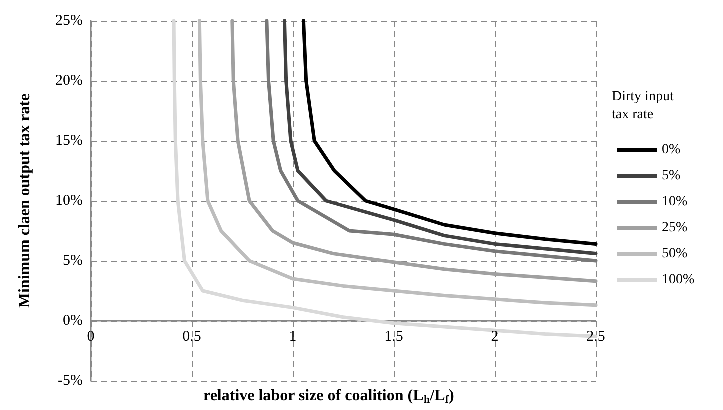  Describe the element at coordinates (25, 201) in the screenshot. I see `y-axis-title: Minimum claen output tax rate` at that location.